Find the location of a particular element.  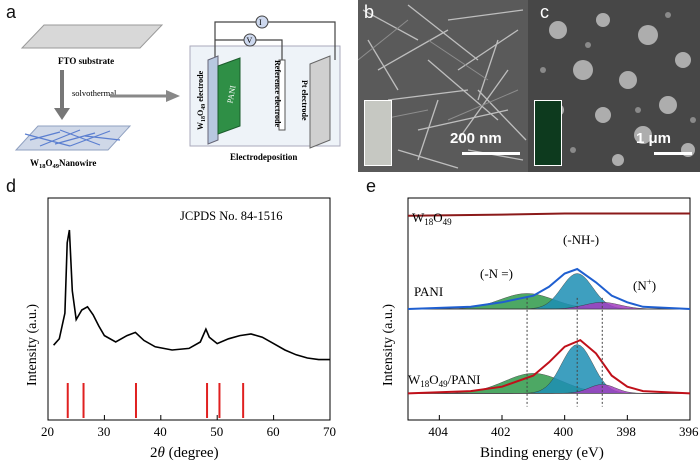

panel-b-scalebar is located at coordinates (491, 153).